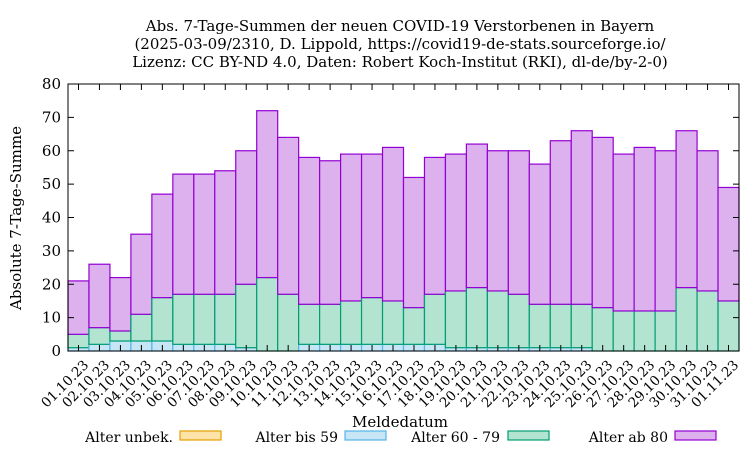 This screenshot has width=750, height=450. What do you see at coordinates (51, 117) in the screenshot?
I see `y-tick-label: 70` at bounding box center [51, 117].